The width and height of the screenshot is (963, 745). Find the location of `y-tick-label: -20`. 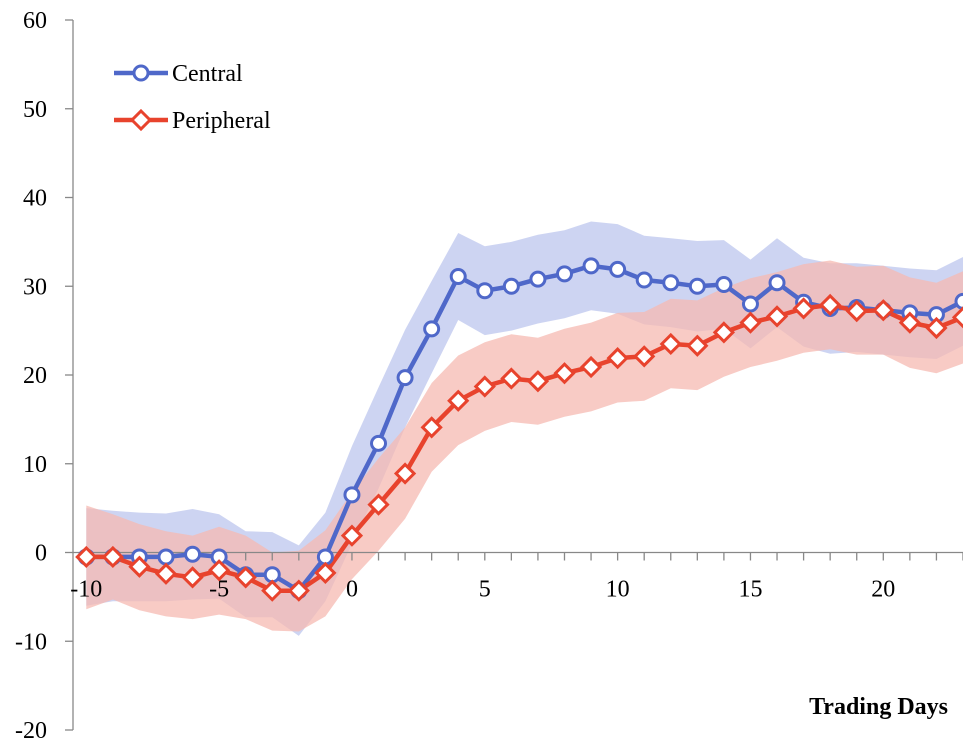

y-tick-label: -20 is located at coordinates (31, 731).